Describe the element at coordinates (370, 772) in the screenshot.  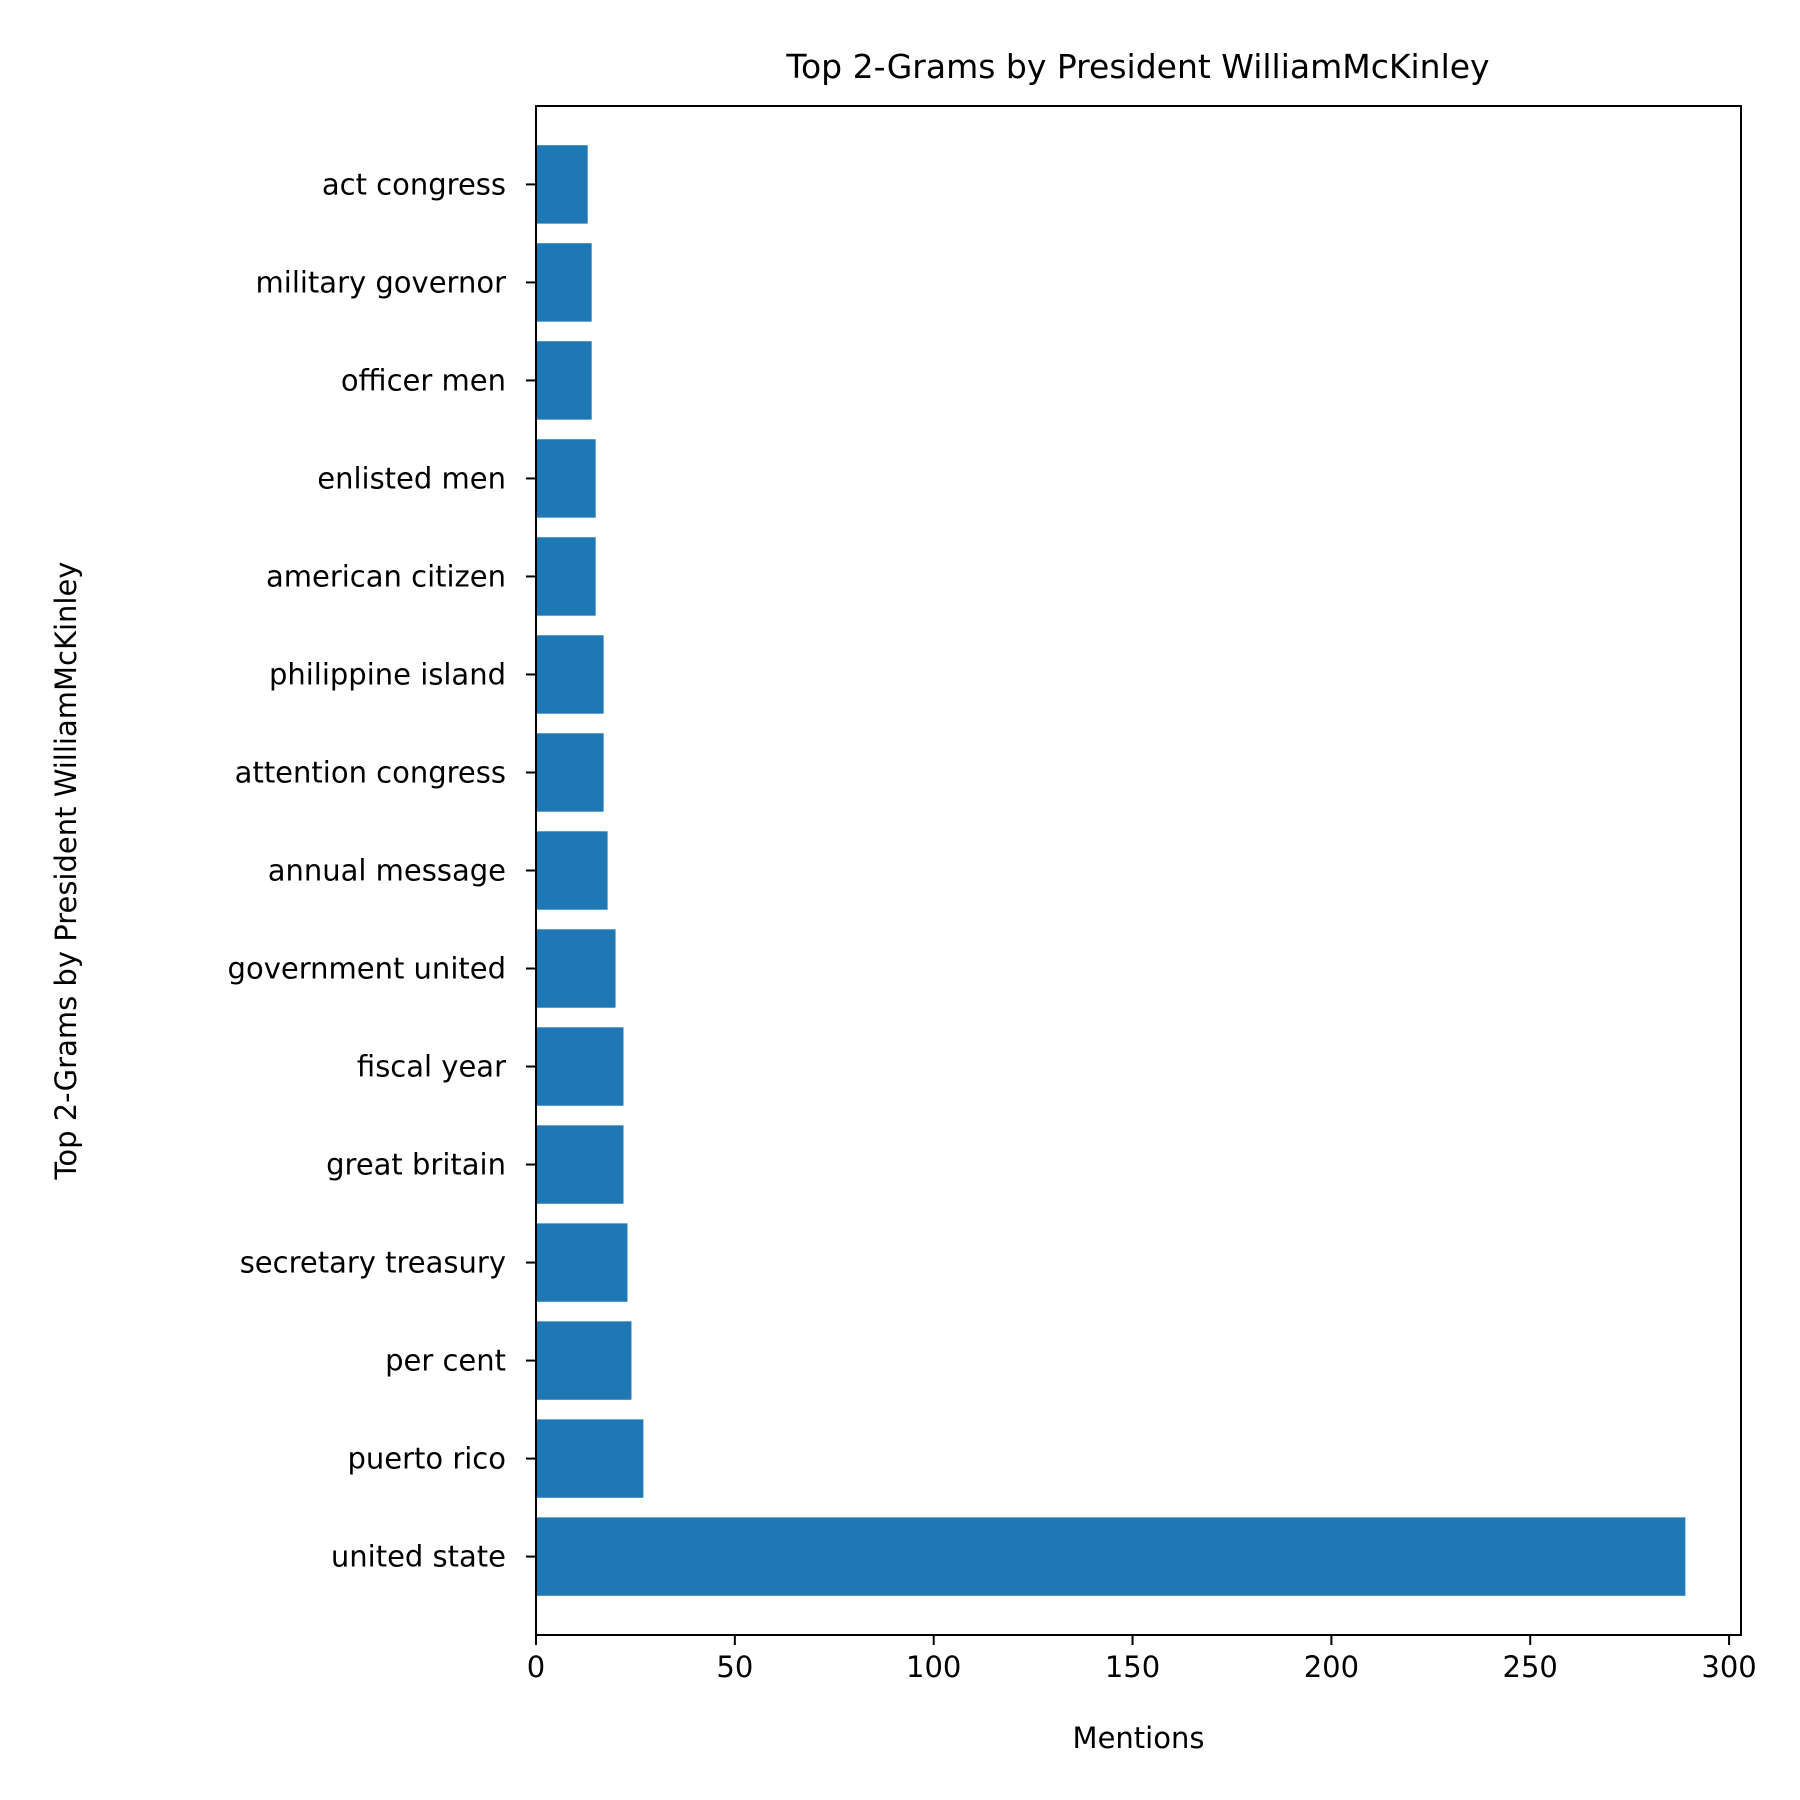
I see `y-tick-label: attention congress` at that location.